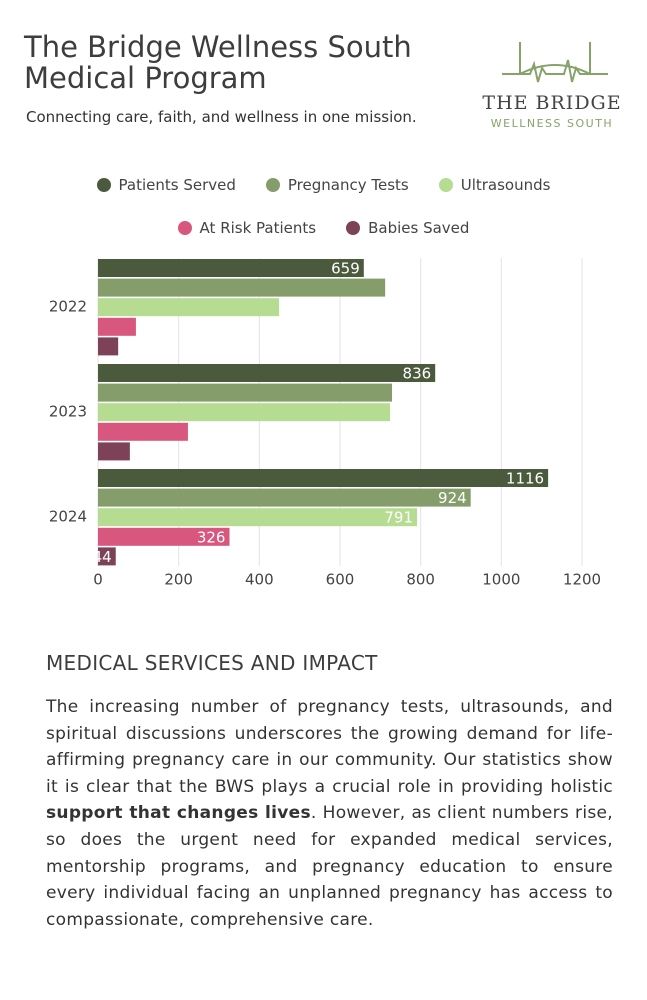 The image size is (647, 1000). I want to click on legend: At Risk Patients Babies Saved, so click(323, 228).